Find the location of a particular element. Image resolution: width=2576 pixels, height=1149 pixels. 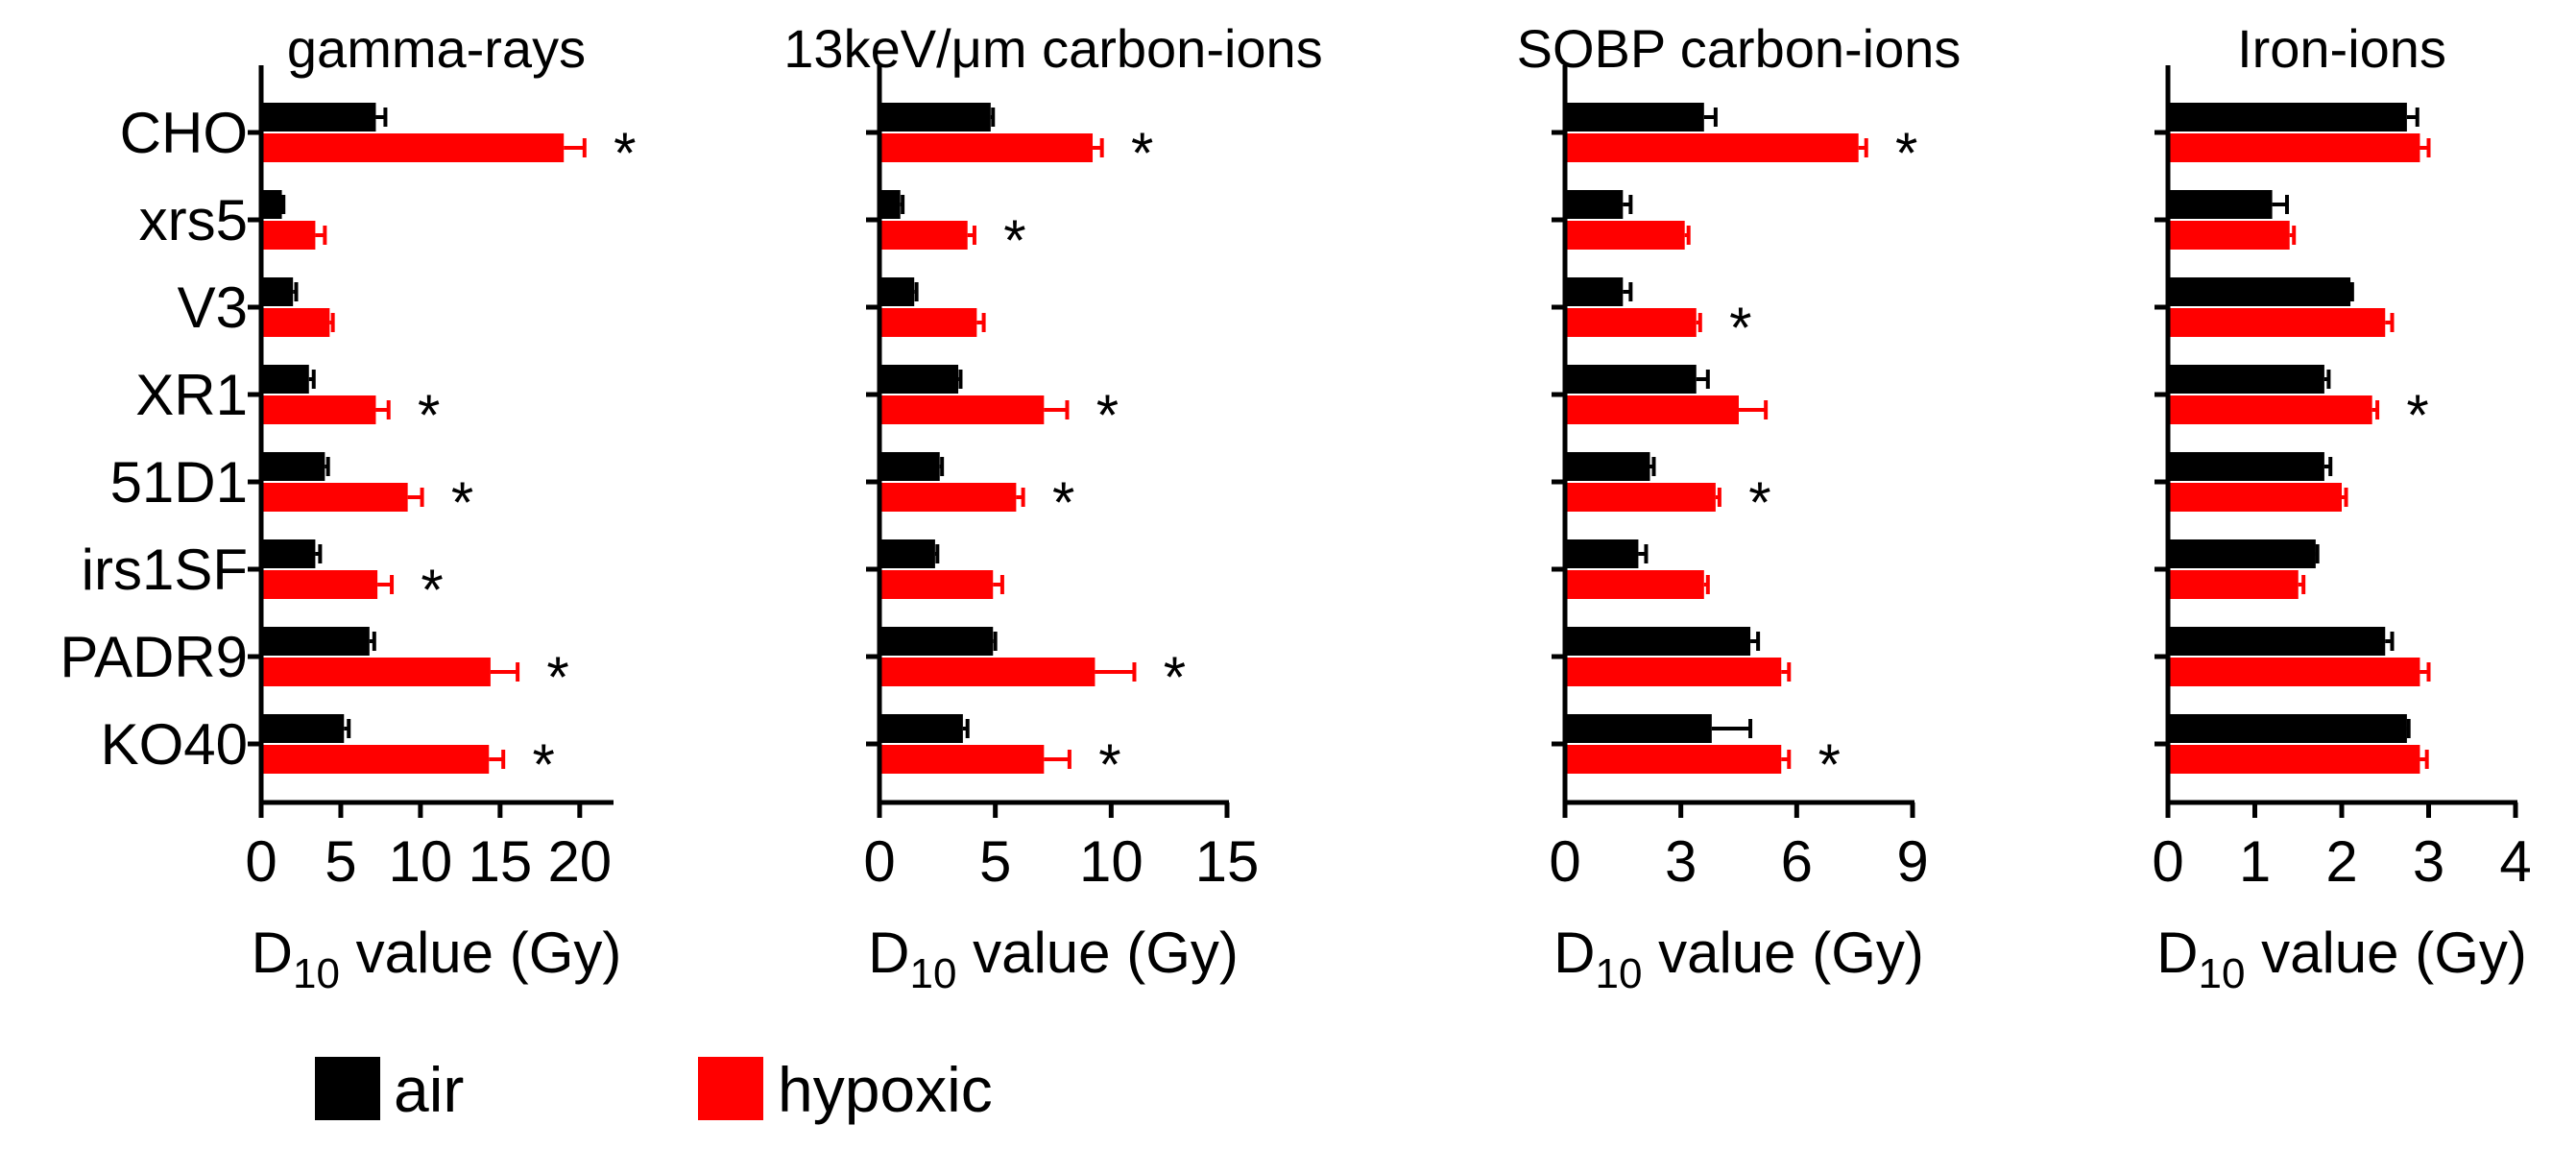

chart-panel-4: Iron-ions * 0 1 2 3 4 D10 value (Gy) is located at coordinates (2341, 507).